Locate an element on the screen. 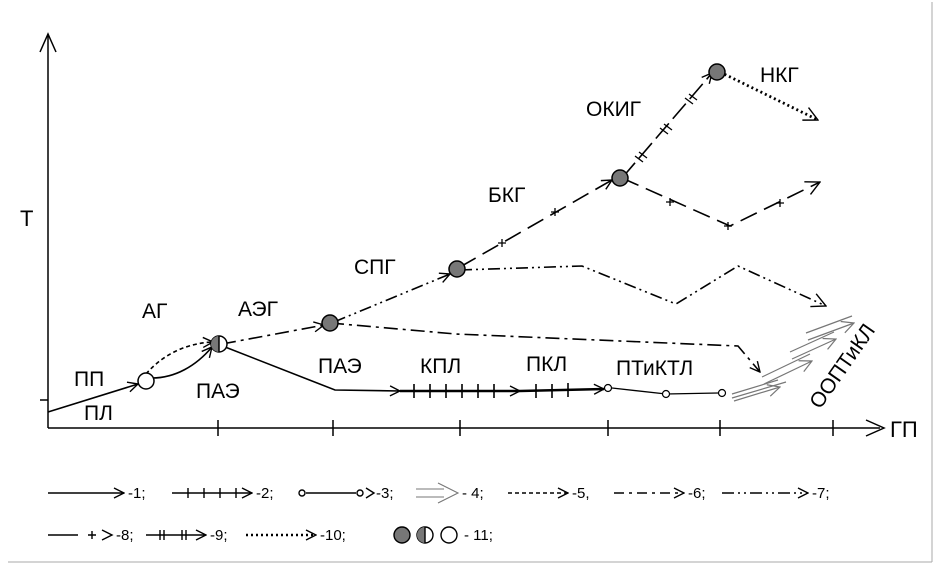 The image size is (936, 564). legend-row-2-labels: -8; -9; -10; - 11; is located at coordinates (304, 535).